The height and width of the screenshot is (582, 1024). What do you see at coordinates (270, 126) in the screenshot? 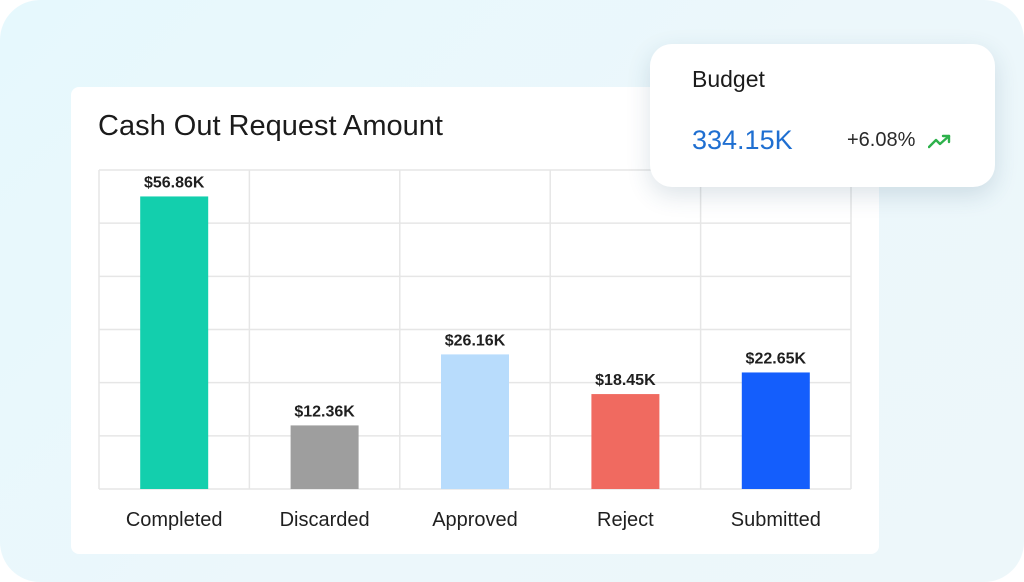
I see `chart-title: Cash Out Request Amount` at bounding box center [270, 126].